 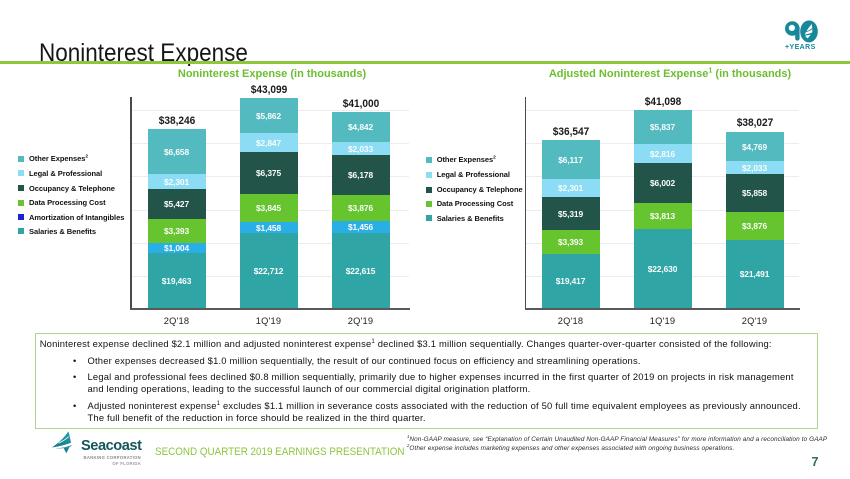 I want to click on svg-text: +YEARS, so click(x=800, y=47).